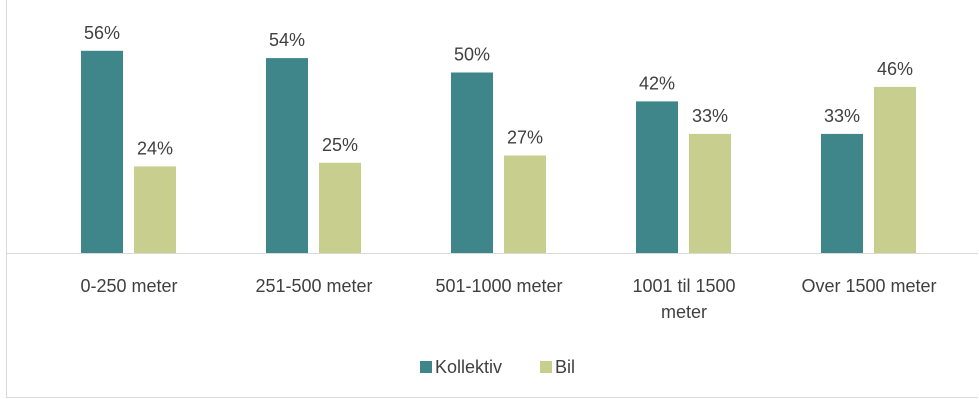  I want to click on data-label-kollektiv-2: 50%, so click(472, 55).